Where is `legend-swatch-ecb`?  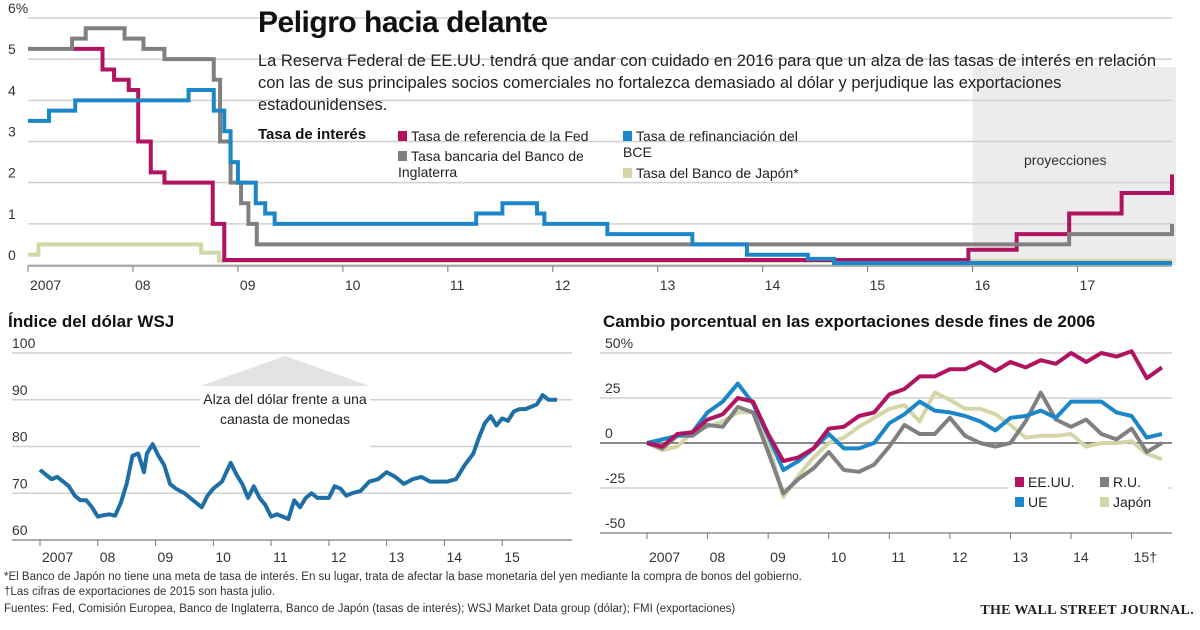
legend-swatch-ecb is located at coordinates (627, 136).